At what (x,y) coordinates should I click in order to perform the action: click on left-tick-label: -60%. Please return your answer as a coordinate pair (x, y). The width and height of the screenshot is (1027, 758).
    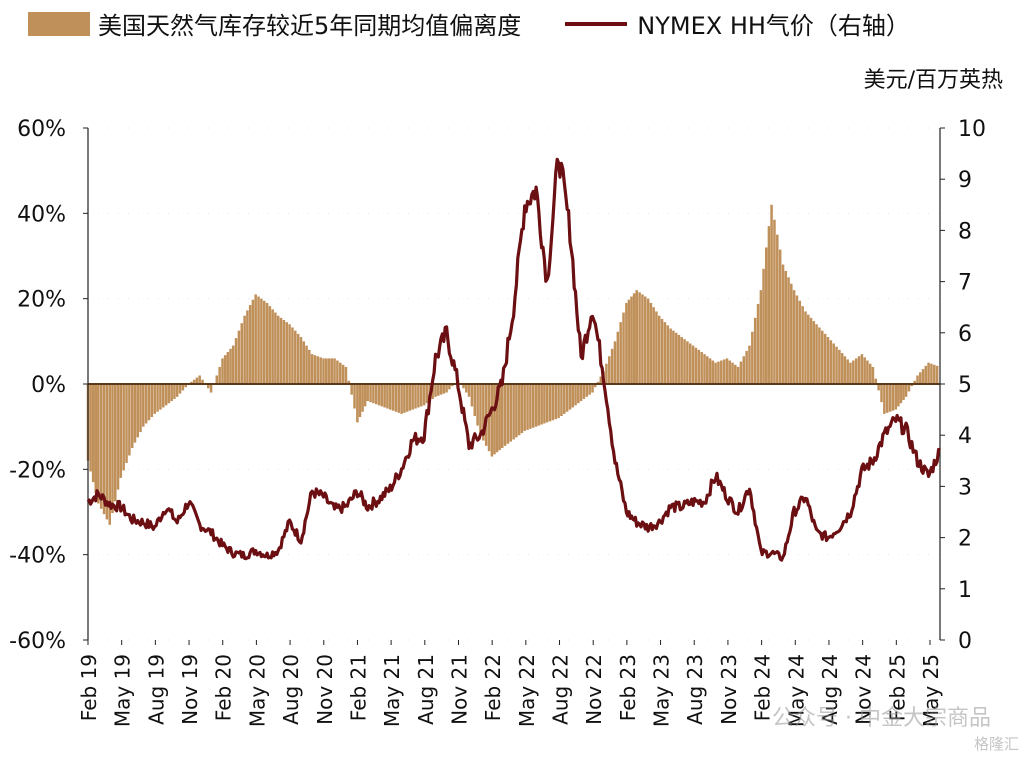
    Looking at the image, I should click on (37, 641).